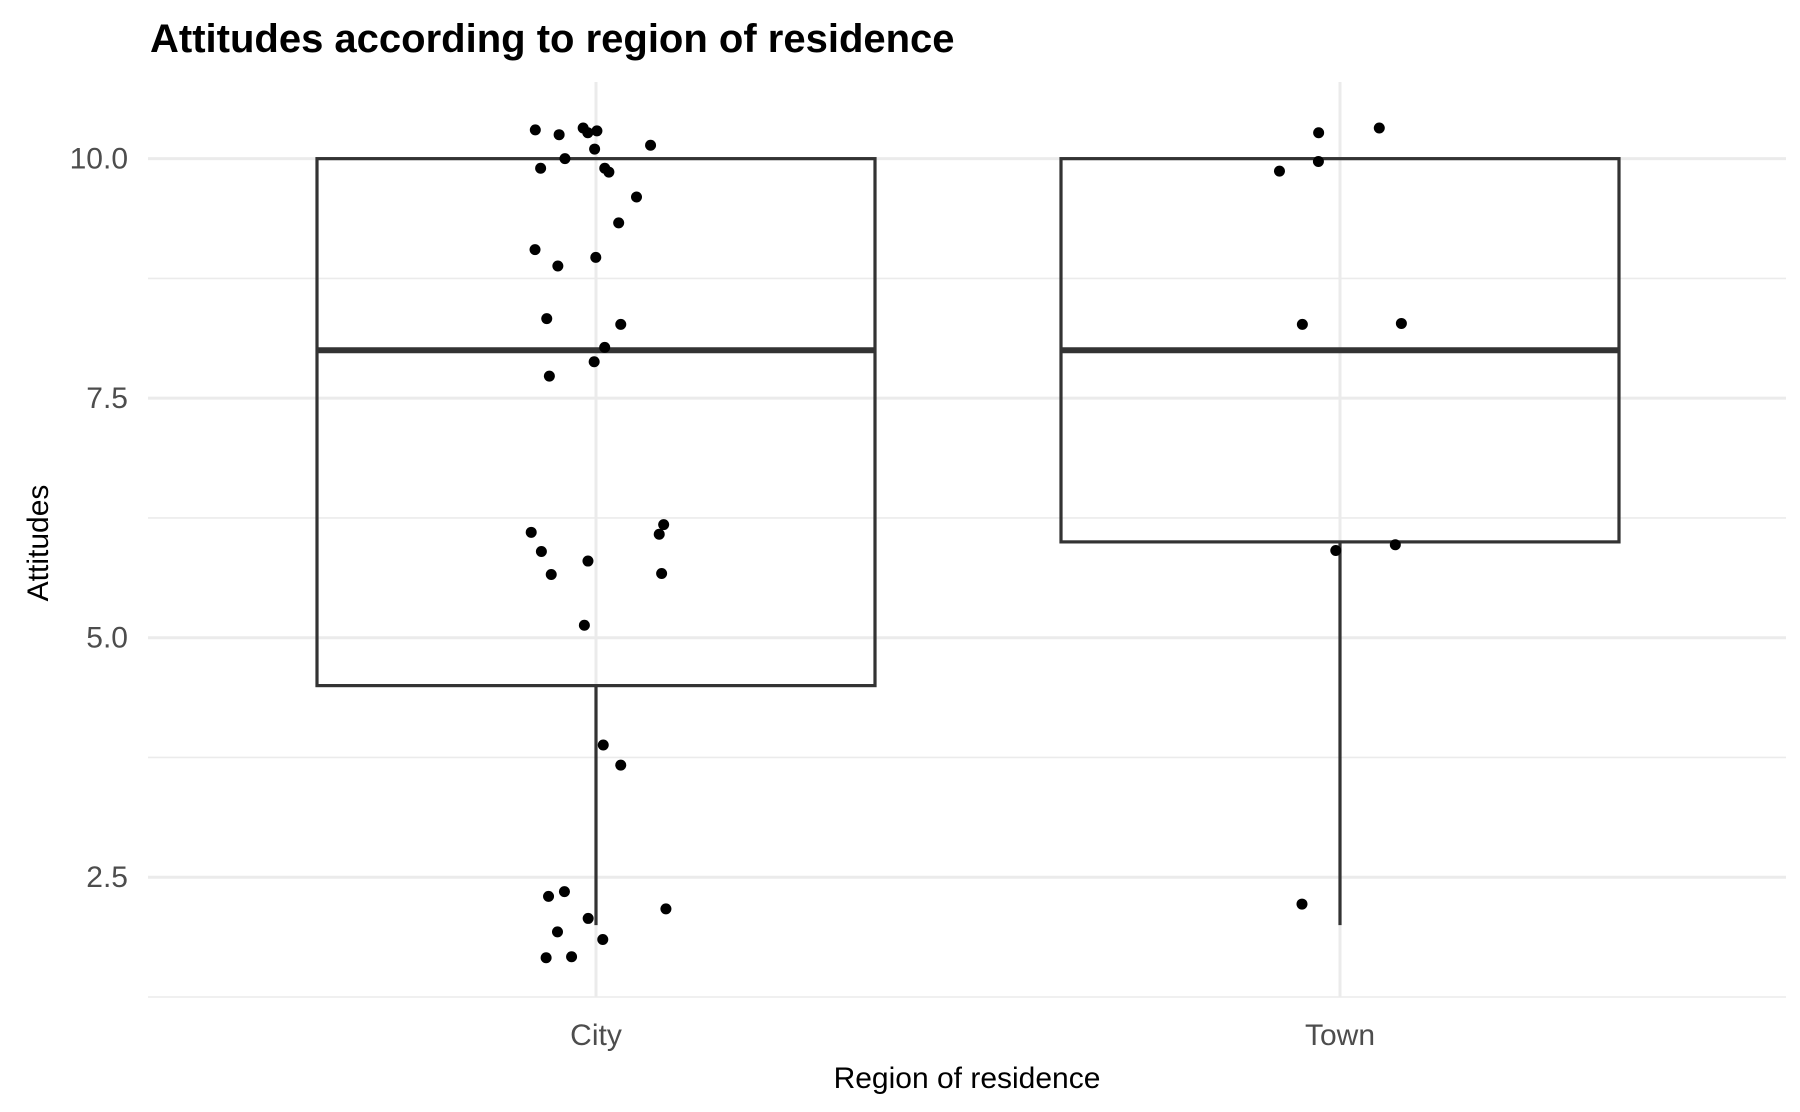  I want to click on x-axis-label: Region of residence, so click(967, 1078).